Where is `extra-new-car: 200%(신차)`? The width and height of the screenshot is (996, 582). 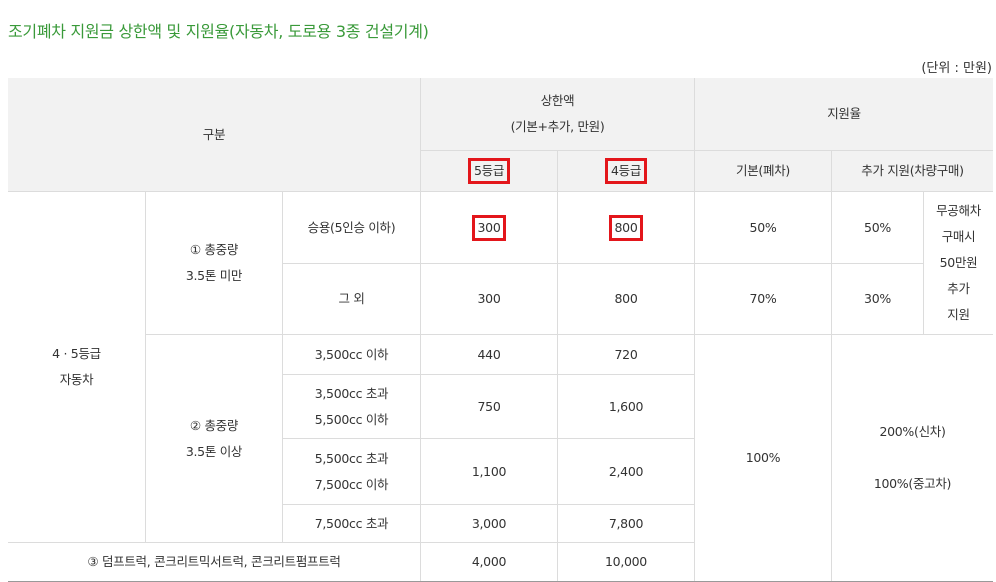 extra-new-car: 200%(신차) is located at coordinates (912, 431).